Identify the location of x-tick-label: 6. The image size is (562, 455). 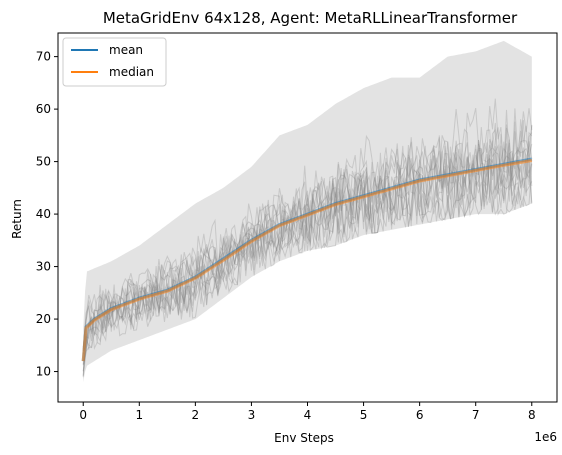
(420, 415).